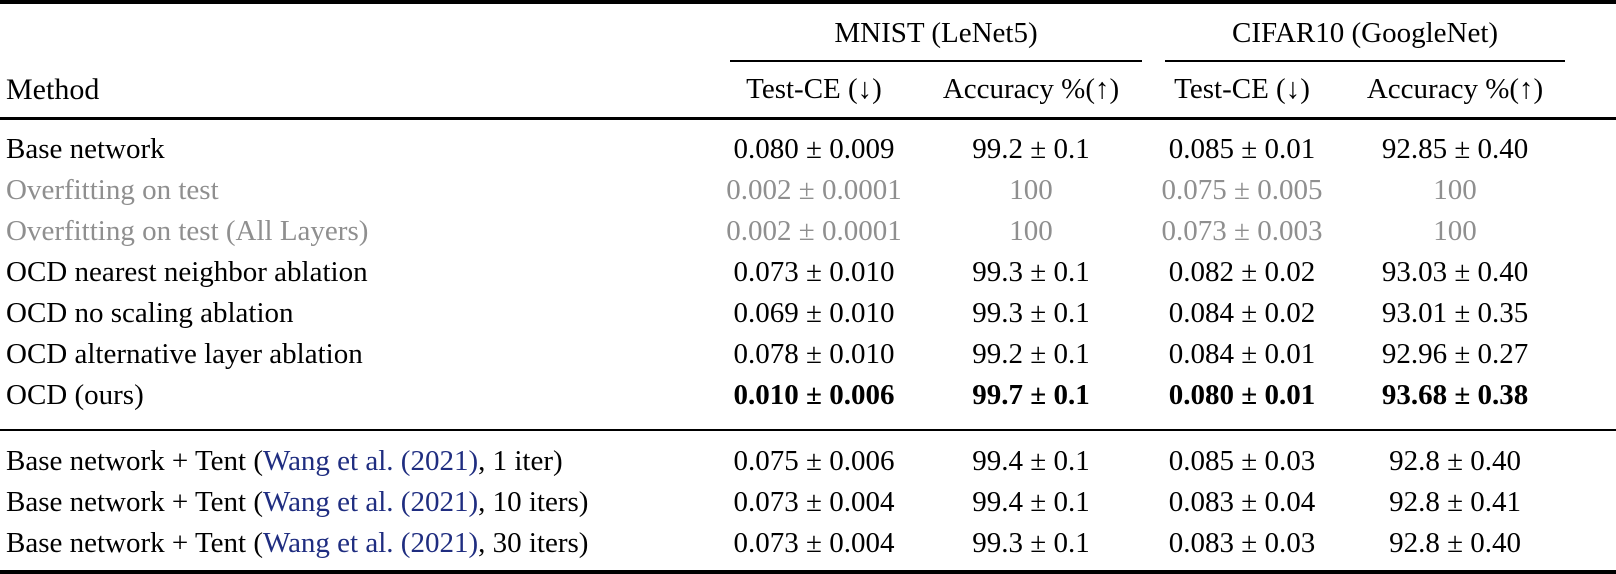 Image resolution: width=1616 pixels, height=574 pixels. Describe the element at coordinates (814, 313) in the screenshot. I see `value-cell: 0.069 ± 0.010` at that location.